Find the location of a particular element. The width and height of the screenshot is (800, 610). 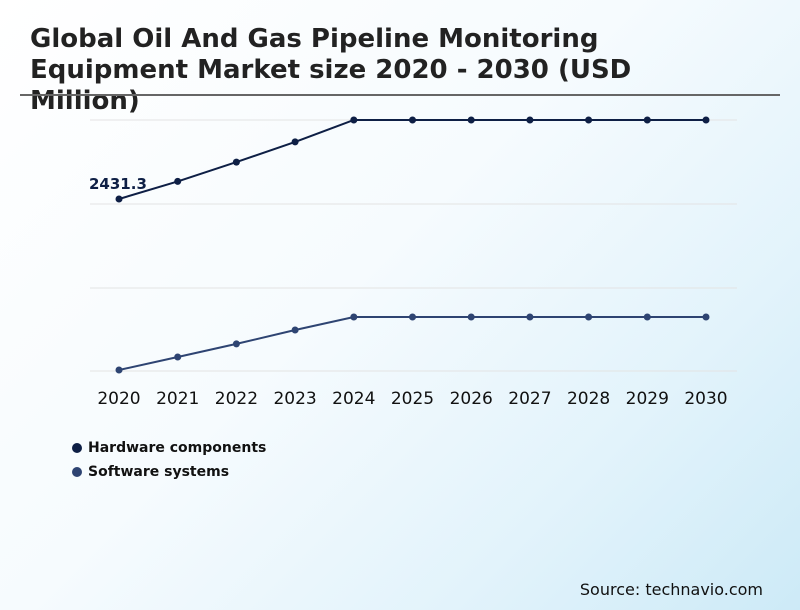

legend-marker-software is located at coordinates (77, 472).